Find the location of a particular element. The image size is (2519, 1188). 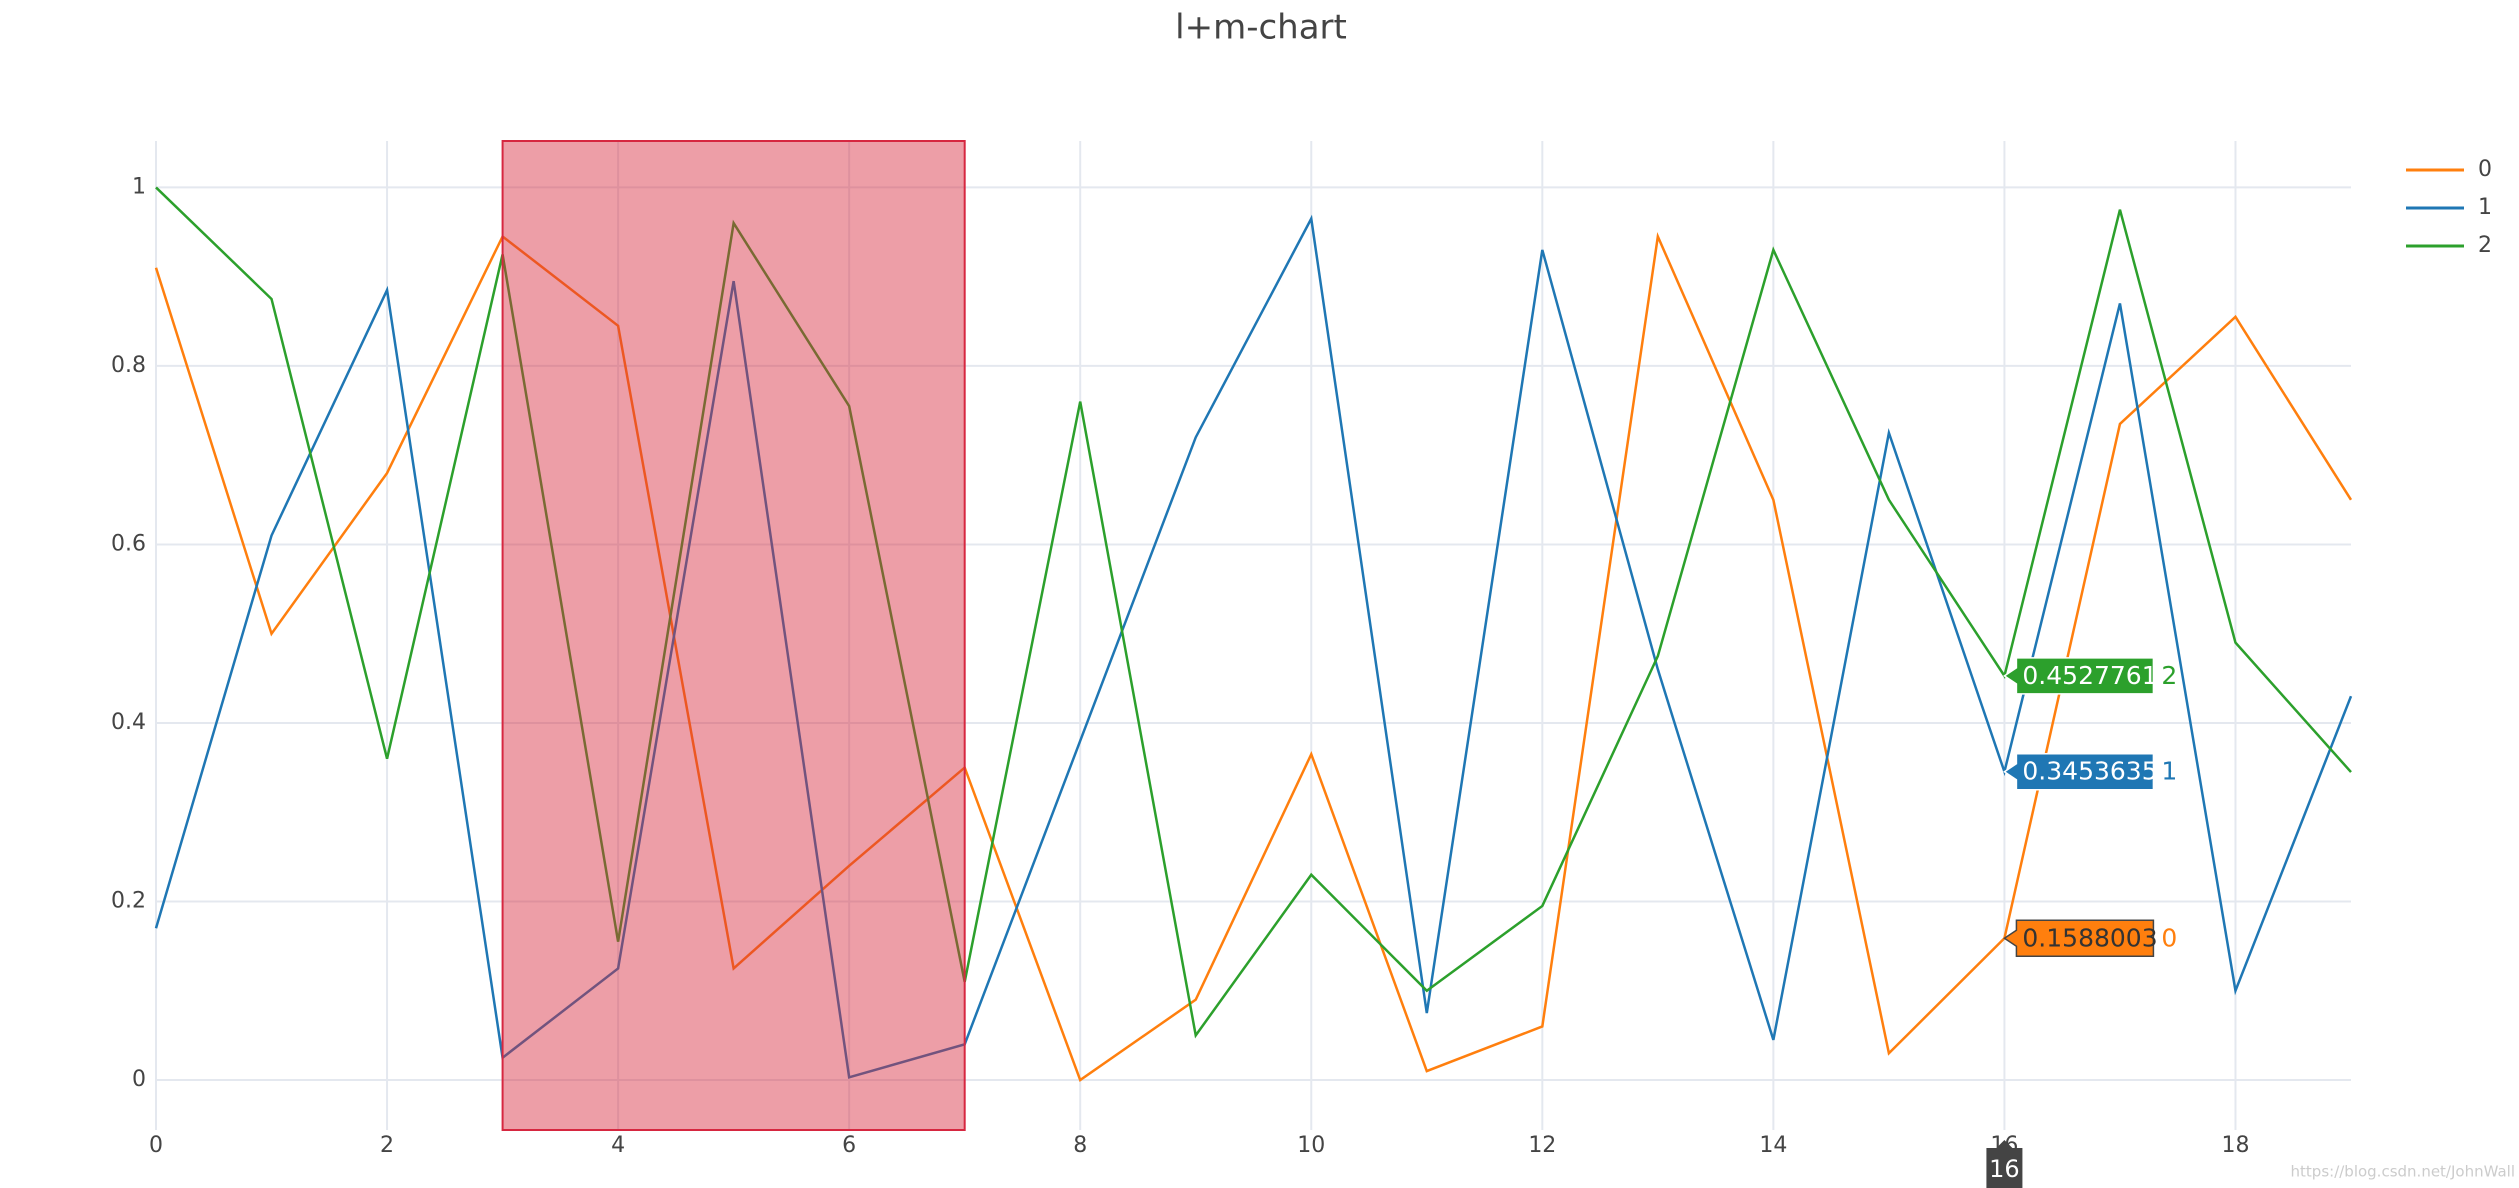

x-tick-label: 10 is located at coordinates (1311, 1145).